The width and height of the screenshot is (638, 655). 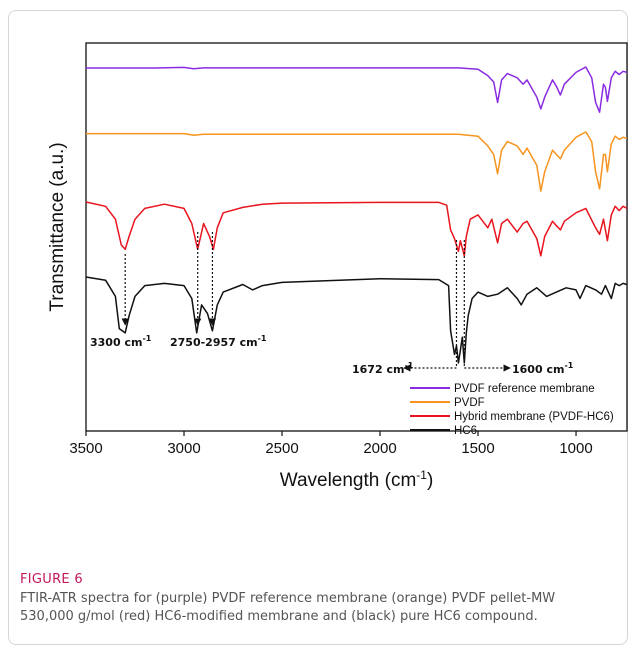 What do you see at coordinates (85, 448) in the screenshot?
I see `x-tick-label-3500: 3500` at bounding box center [85, 448].